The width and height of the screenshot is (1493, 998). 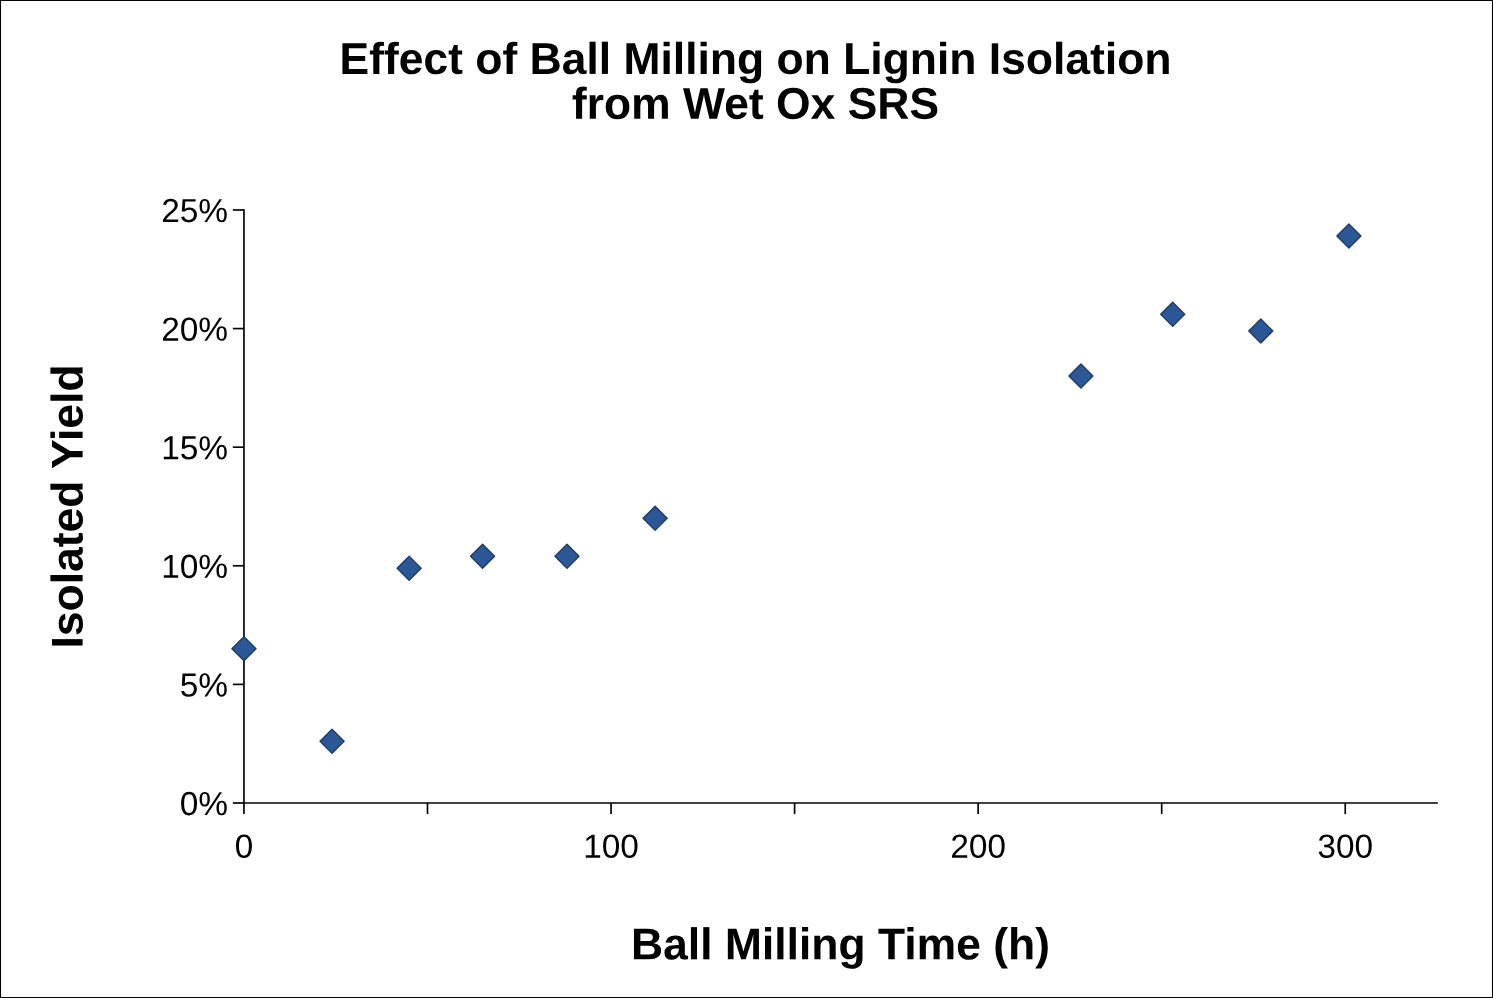 What do you see at coordinates (195, 566) in the screenshot?
I see `y-tick-label: 10%` at bounding box center [195, 566].